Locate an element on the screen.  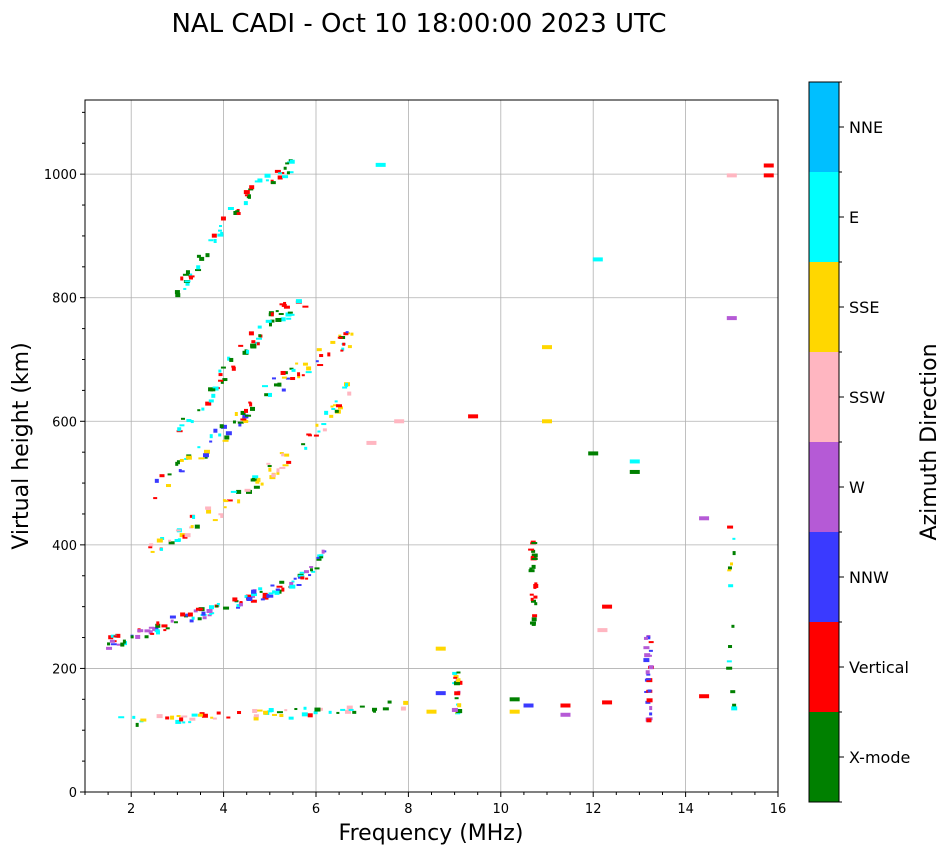
colorbar-segment-x-mode is located at coordinates (824, 757).